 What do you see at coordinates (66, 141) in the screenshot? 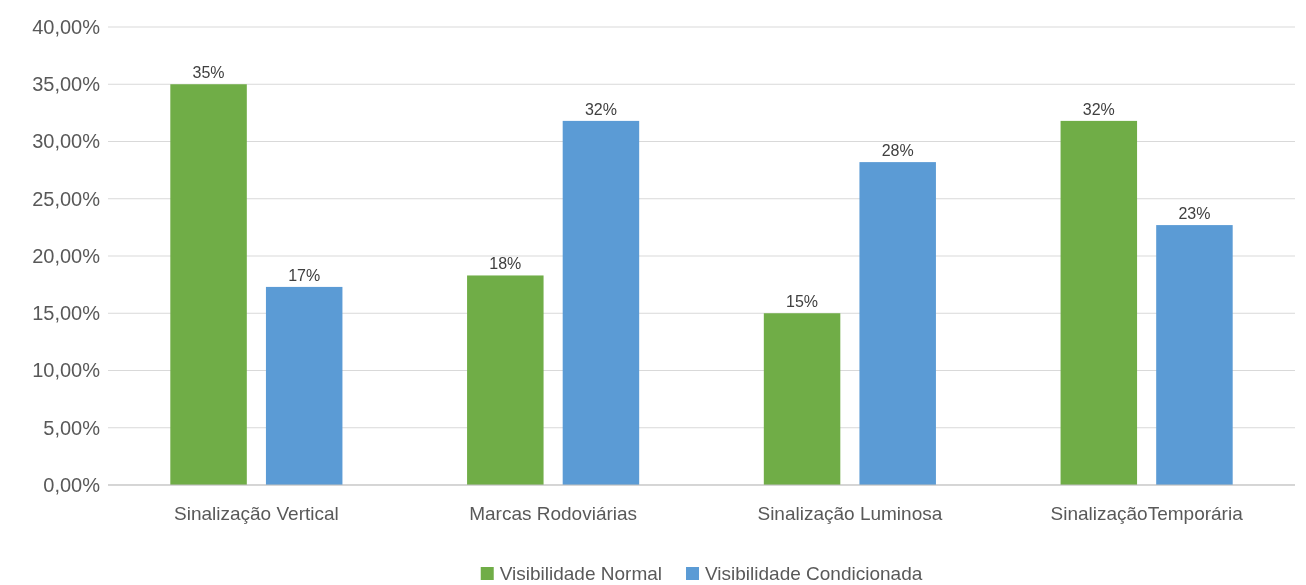
I see `y-tick-label: 30,00%` at bounding box center [66, 141].